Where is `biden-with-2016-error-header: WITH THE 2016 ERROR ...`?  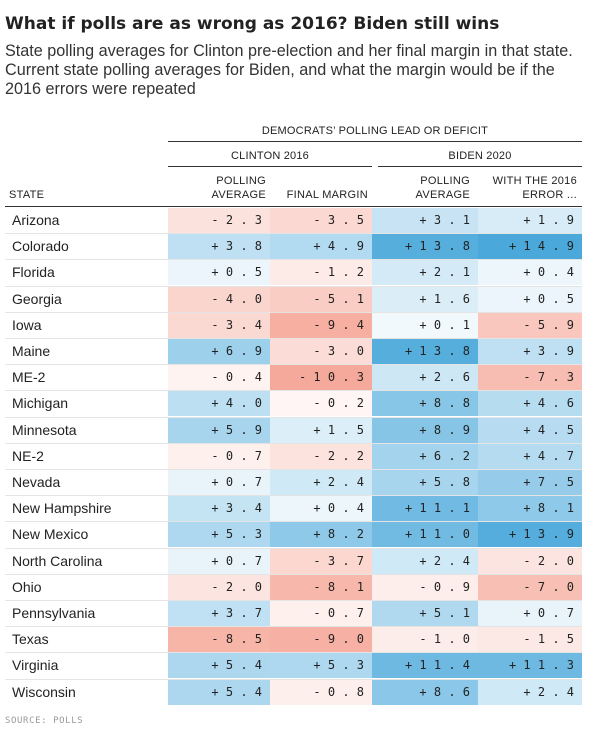 biden-with-2016-error-header: WITH THE 2016 ERROR ... is located at coordinates (525, 188).